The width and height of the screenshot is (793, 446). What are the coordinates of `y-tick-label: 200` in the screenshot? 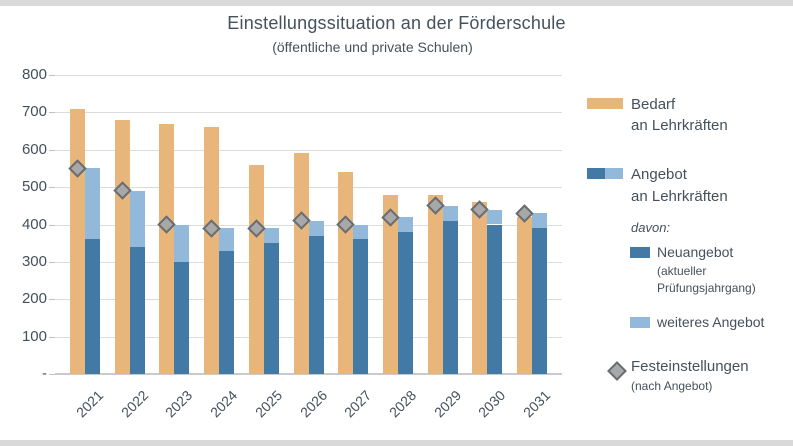 It's located at (34, 299).